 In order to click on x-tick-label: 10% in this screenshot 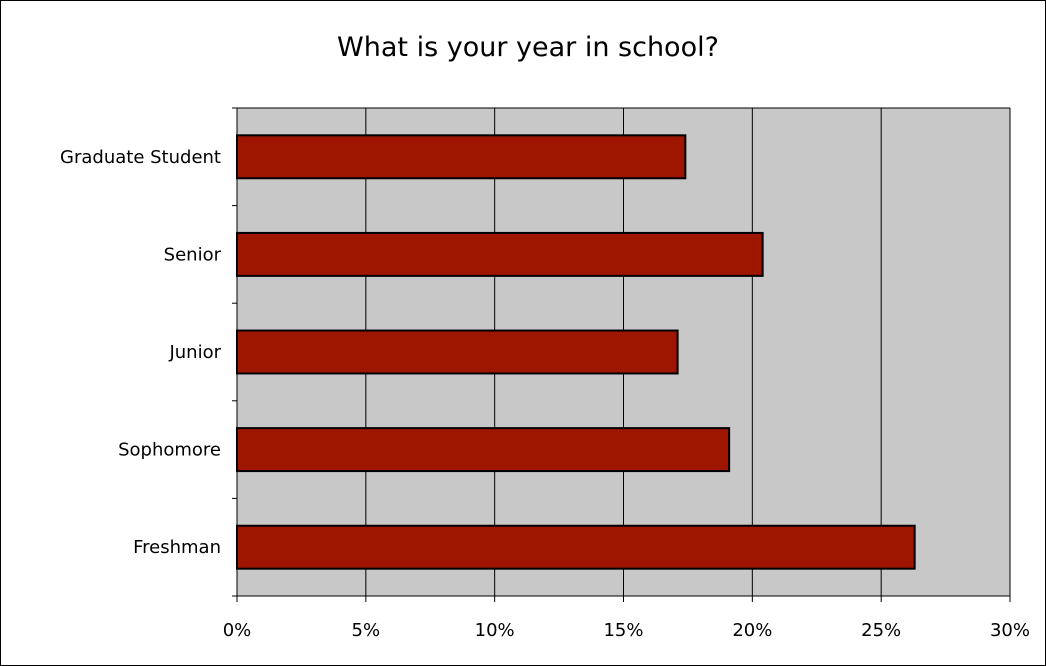, I will do `click(495, 630)`.